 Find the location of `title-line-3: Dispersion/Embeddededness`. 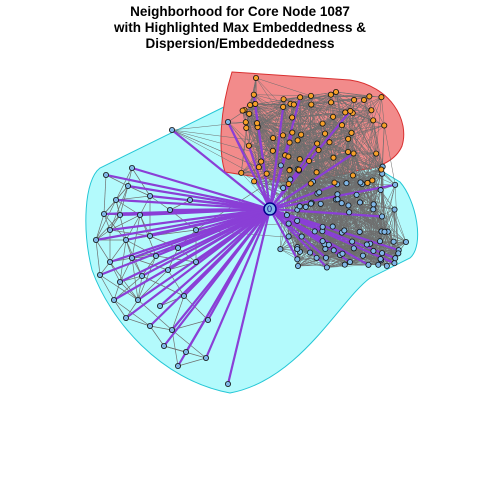

title-line-3: Dispersion/Embeddededness is located at coordinates (240, 43).